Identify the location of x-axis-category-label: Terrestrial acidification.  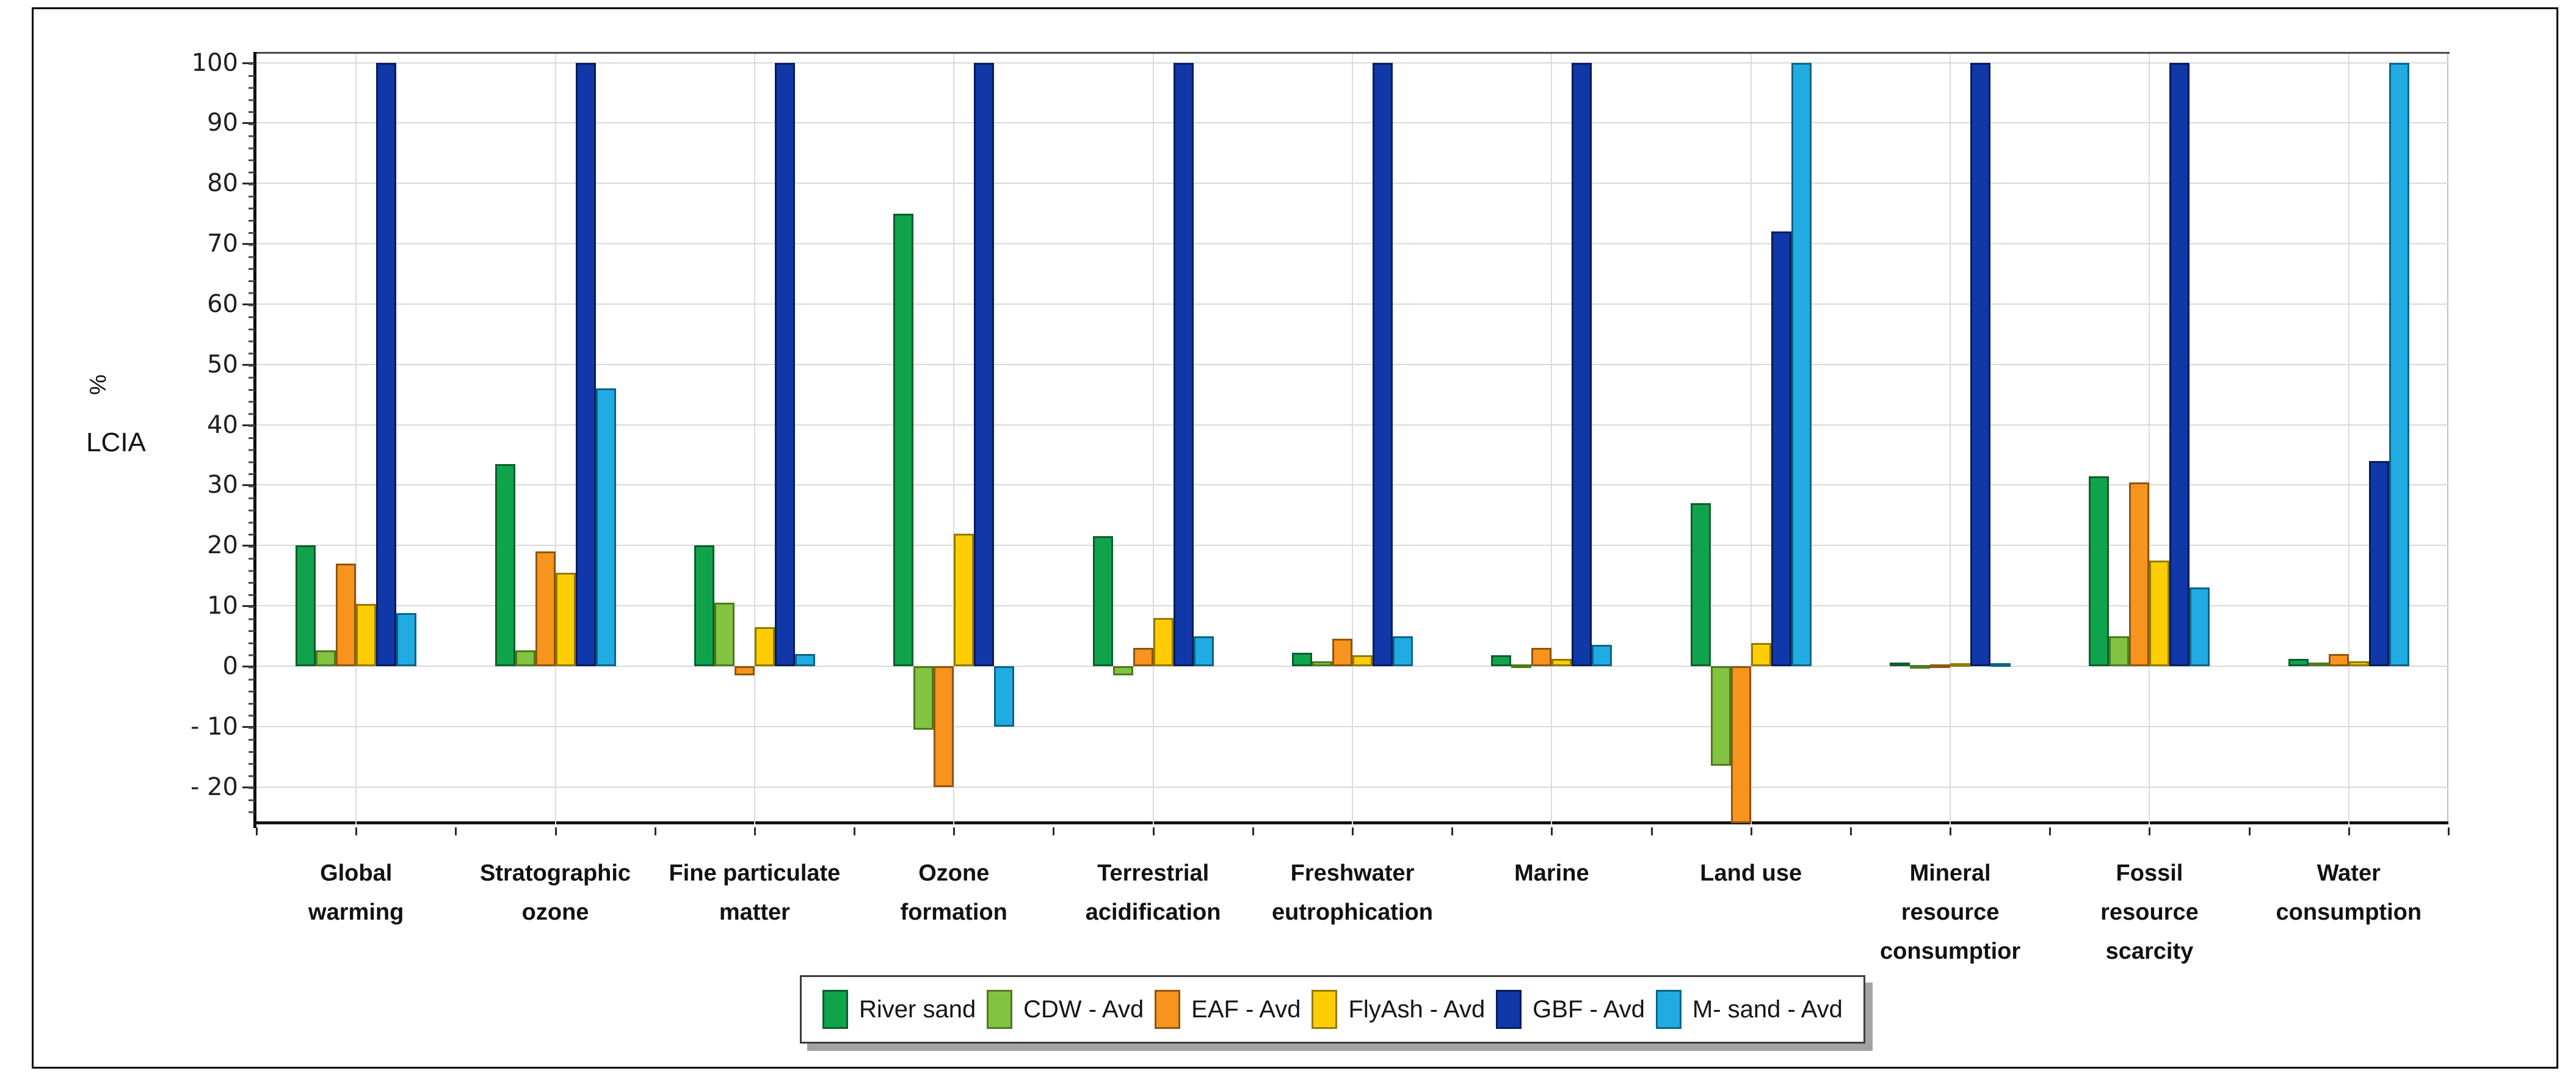
(1153, 892).